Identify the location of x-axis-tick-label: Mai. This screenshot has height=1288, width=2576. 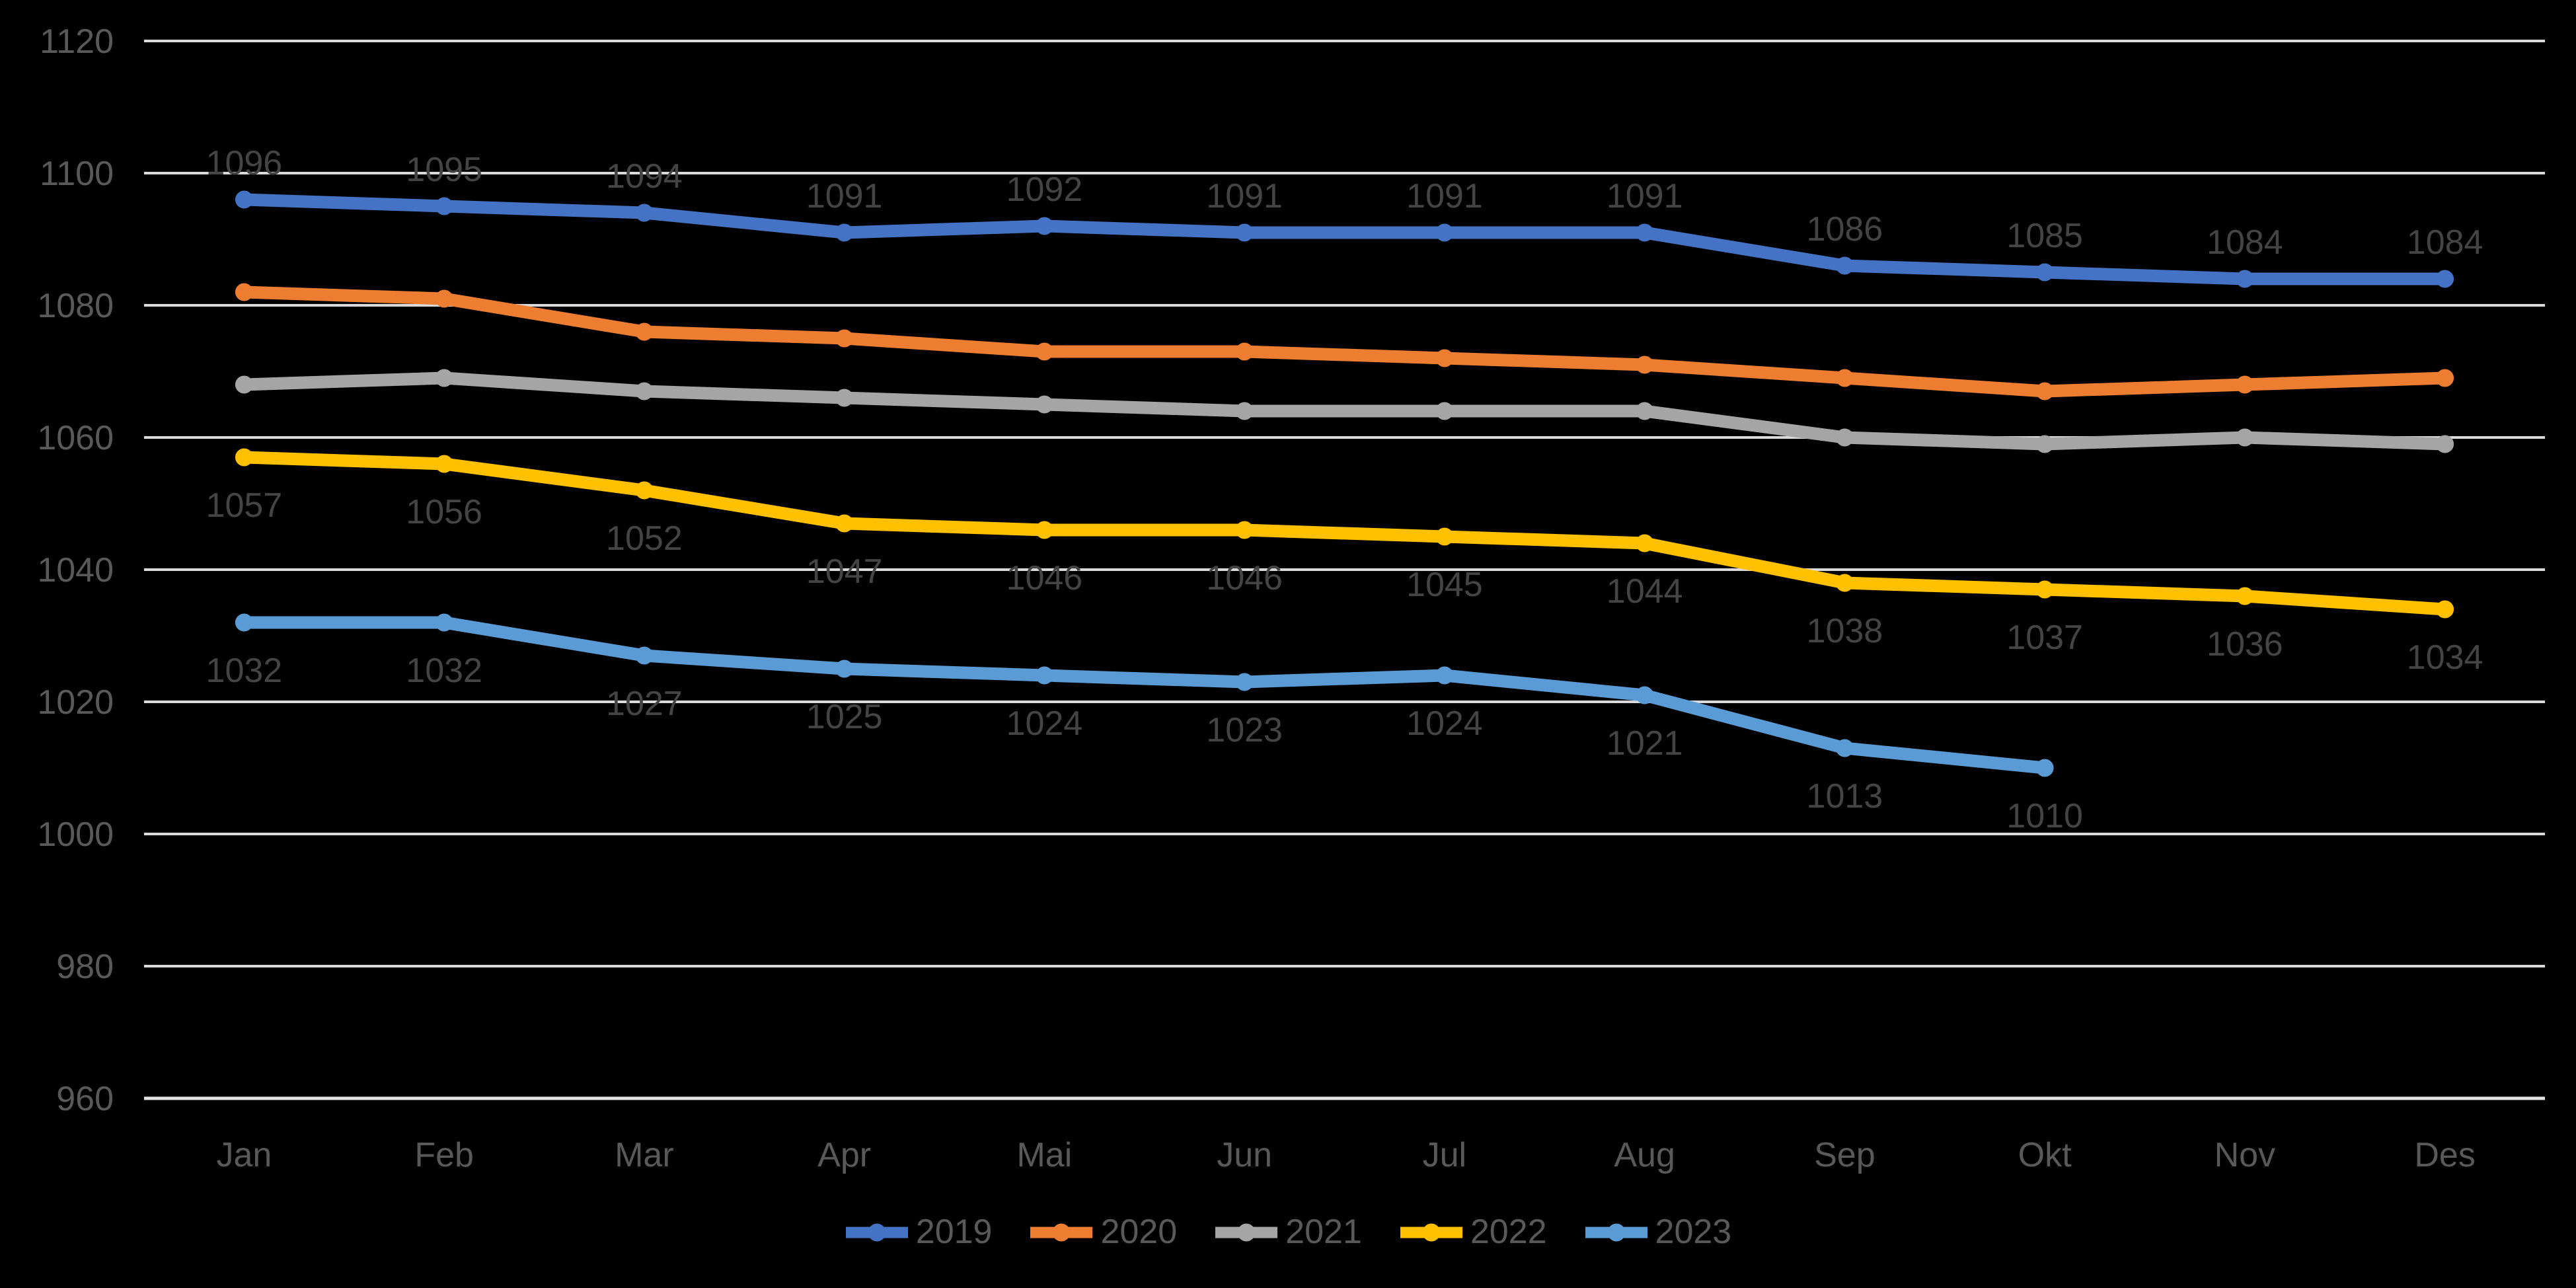
(1044, 1155).